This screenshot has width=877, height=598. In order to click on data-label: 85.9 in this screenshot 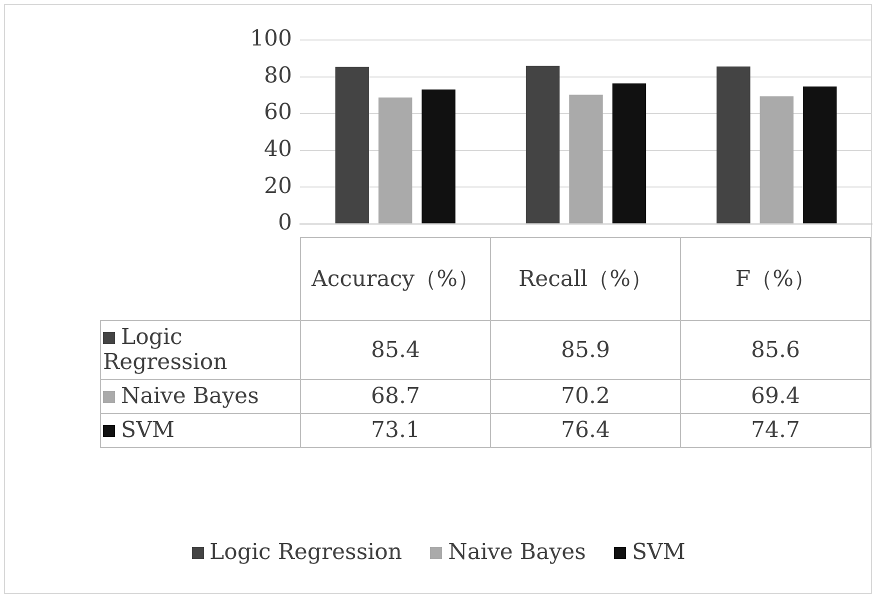, I will do `click(585, 350)`.